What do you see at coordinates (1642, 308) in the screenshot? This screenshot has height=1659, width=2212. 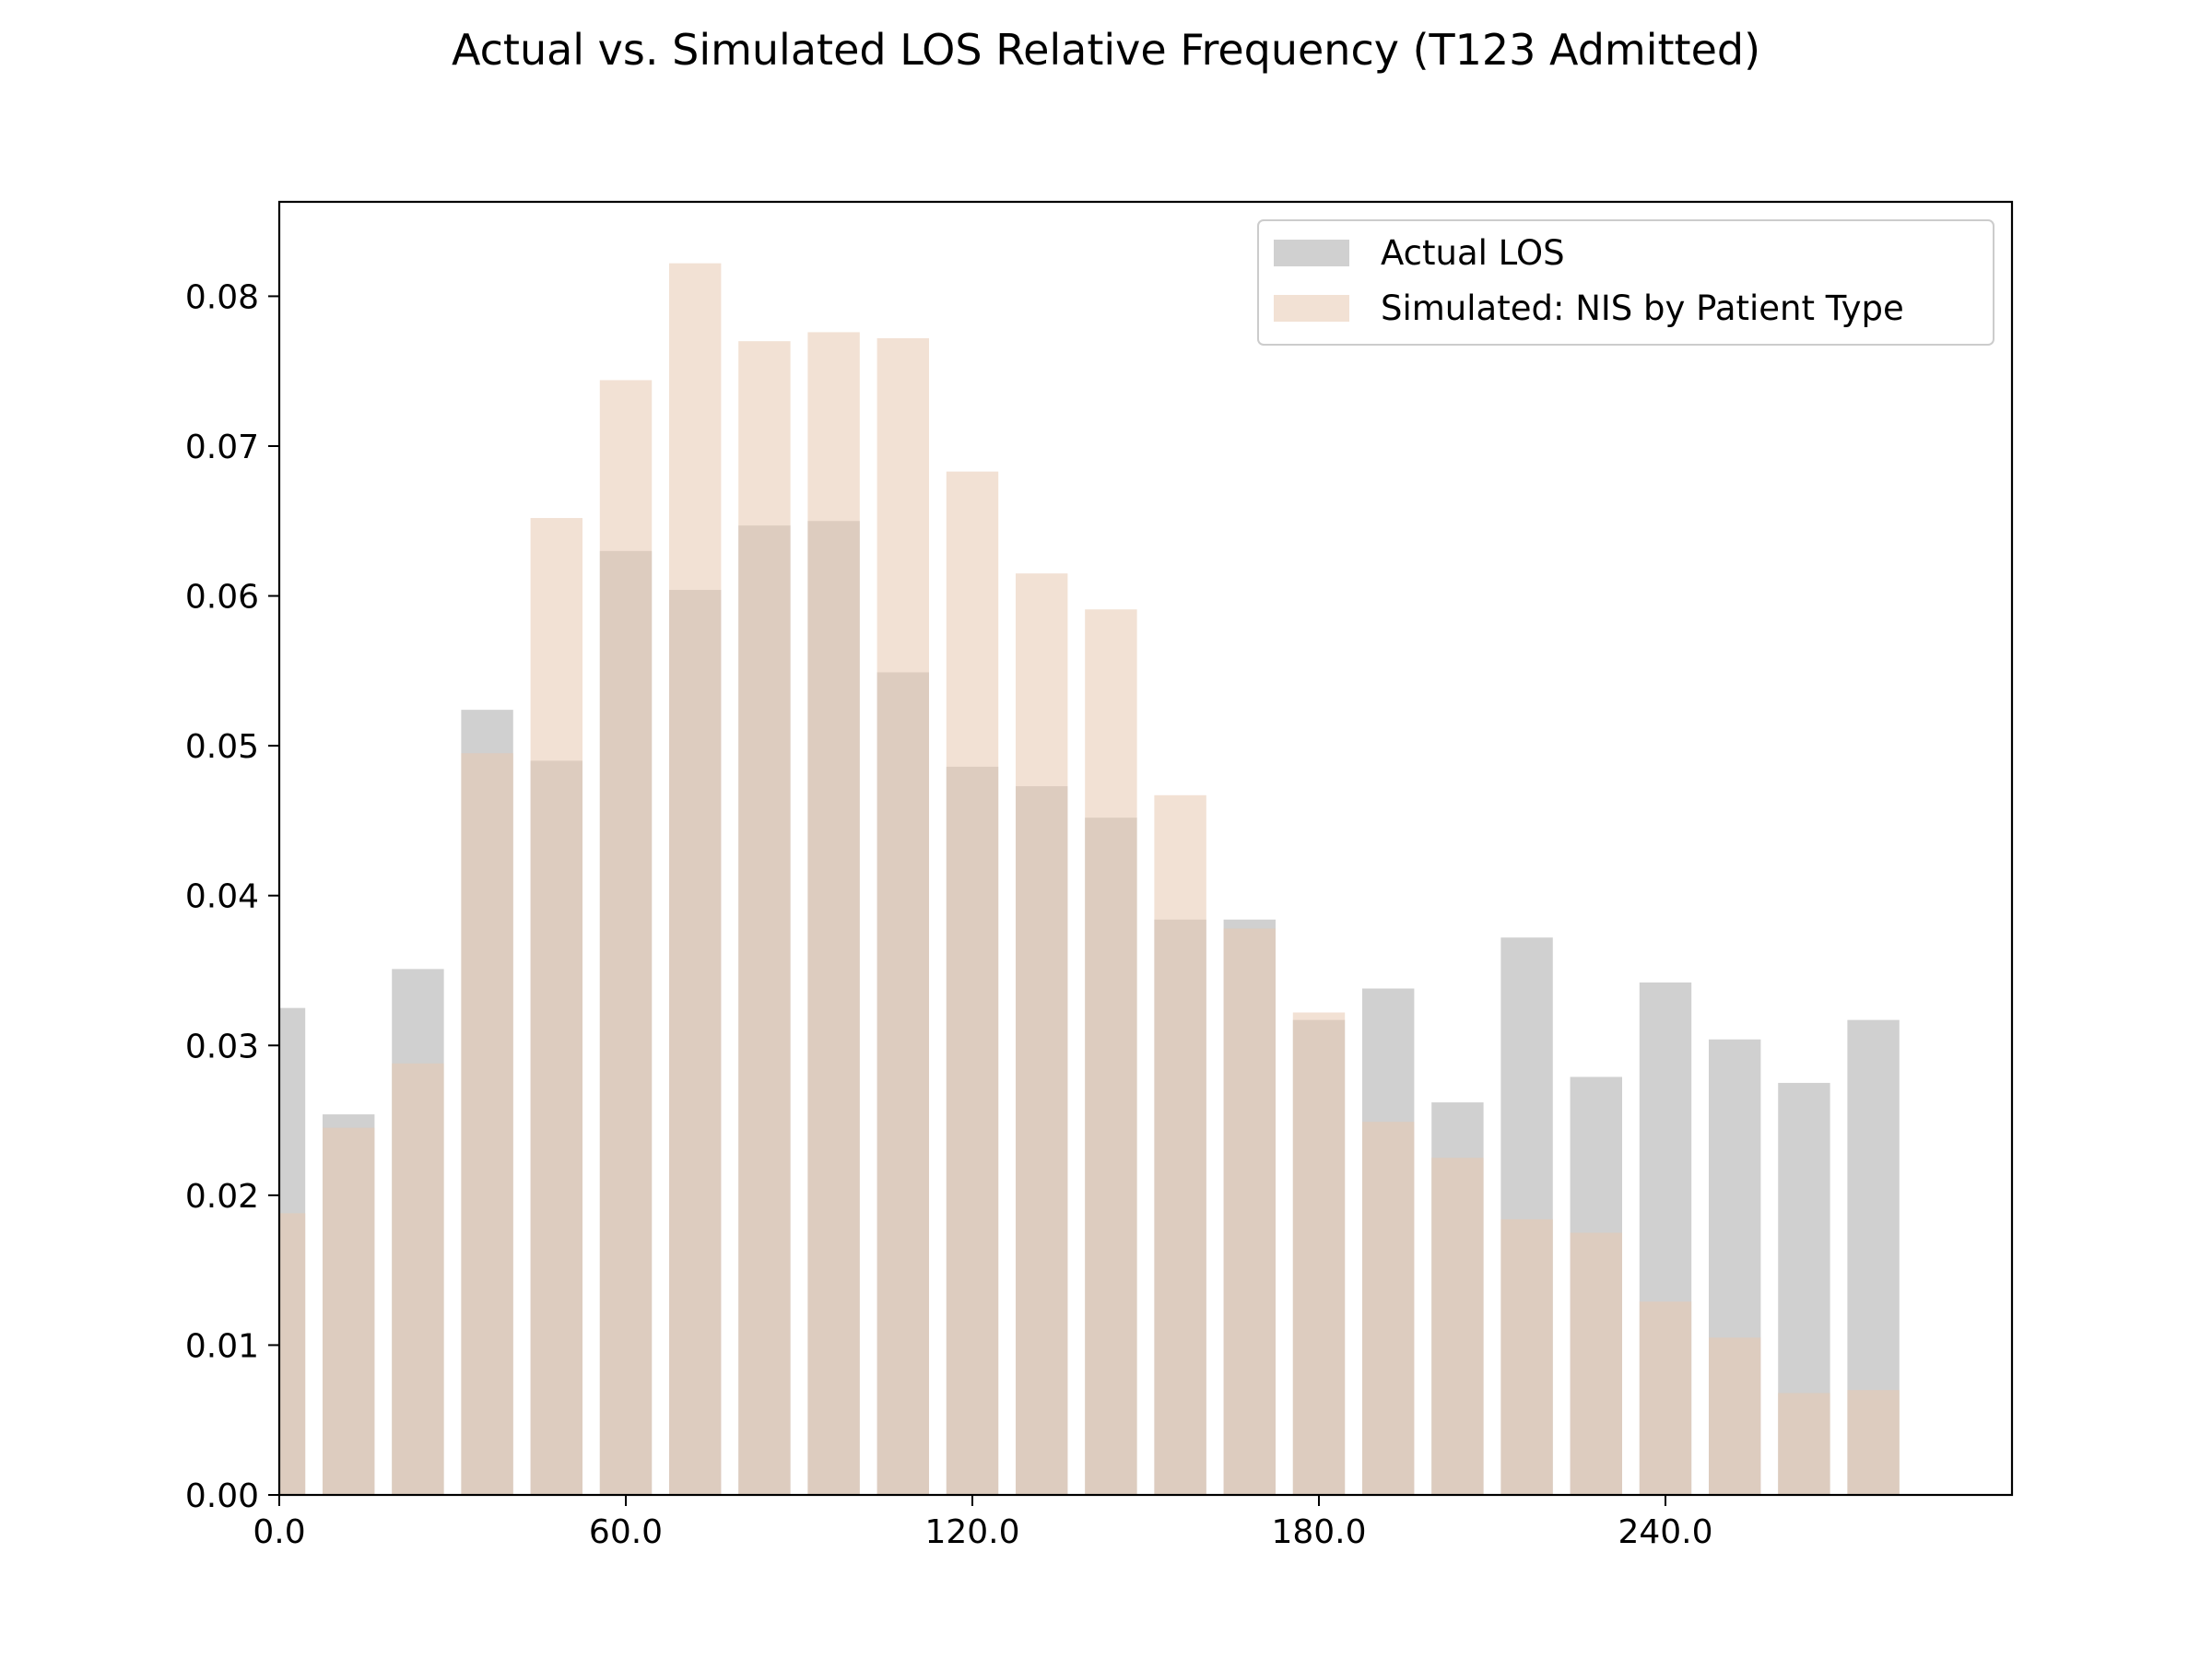 I see `legend-label-1: Simulated: NIS by Patient Type` at bounding box center [1642, 308].